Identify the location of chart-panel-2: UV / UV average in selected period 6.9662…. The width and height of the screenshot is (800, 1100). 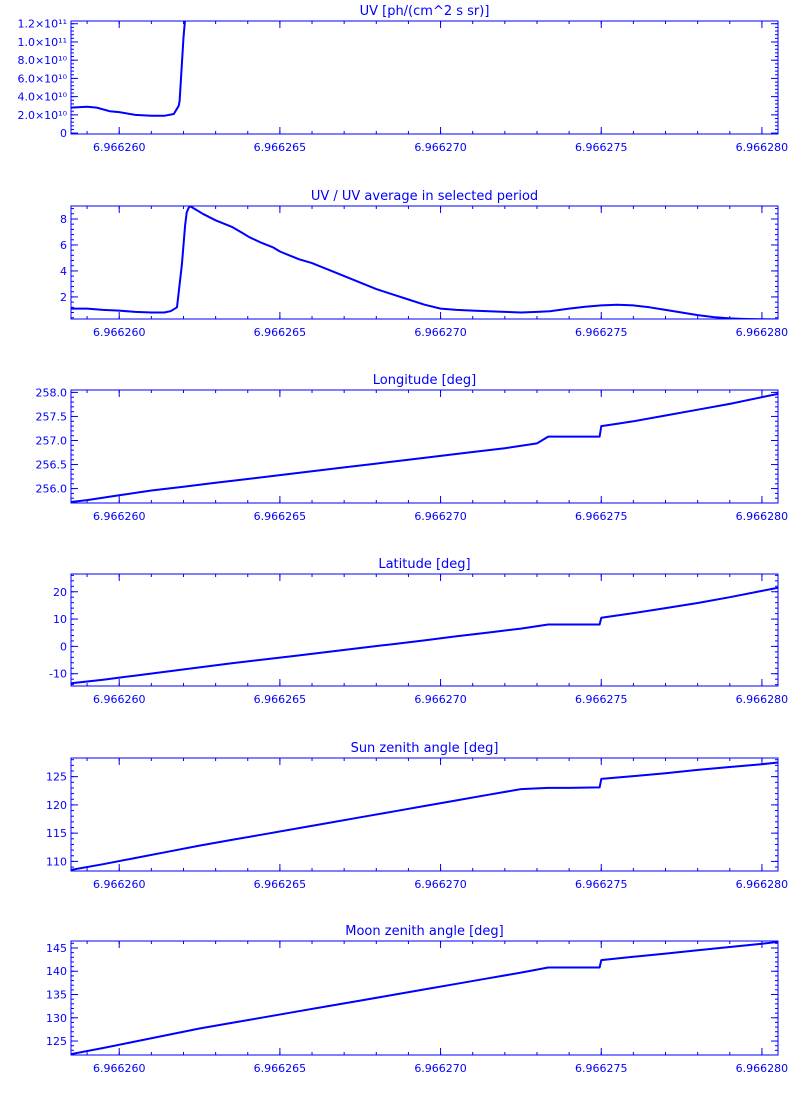
(424, 264).